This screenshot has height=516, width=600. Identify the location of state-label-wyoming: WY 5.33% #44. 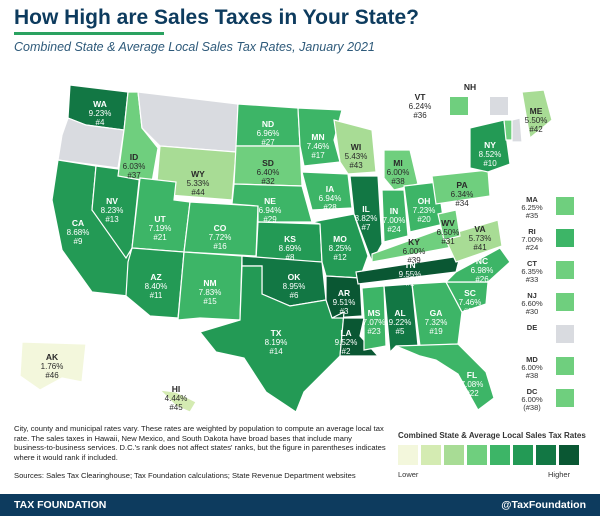
(198, 183).